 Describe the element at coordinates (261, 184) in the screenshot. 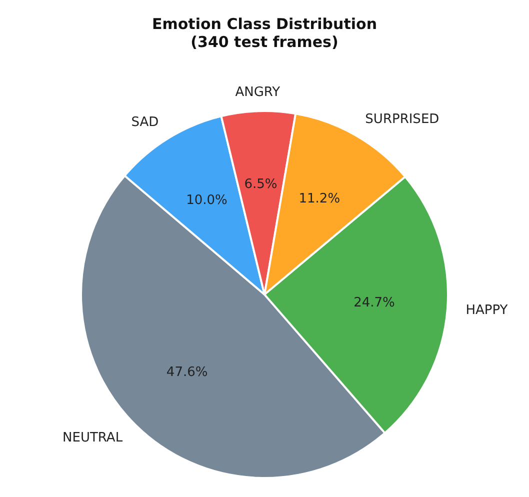

I see `data-label: 6.5%` at that location.